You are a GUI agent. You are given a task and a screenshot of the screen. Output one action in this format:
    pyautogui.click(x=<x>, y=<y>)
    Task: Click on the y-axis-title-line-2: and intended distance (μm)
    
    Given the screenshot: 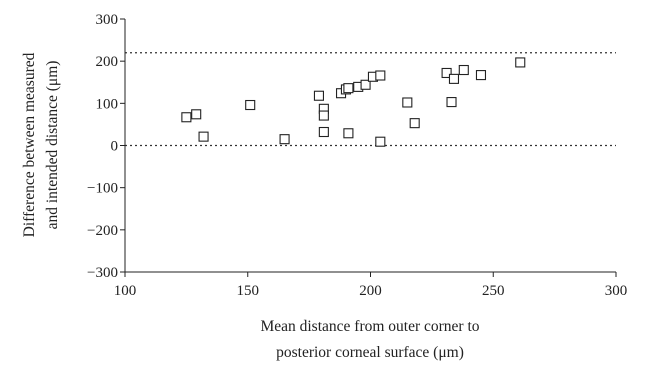 What is the action you would take?
    pyautogui.click(x=52, y=145)
    